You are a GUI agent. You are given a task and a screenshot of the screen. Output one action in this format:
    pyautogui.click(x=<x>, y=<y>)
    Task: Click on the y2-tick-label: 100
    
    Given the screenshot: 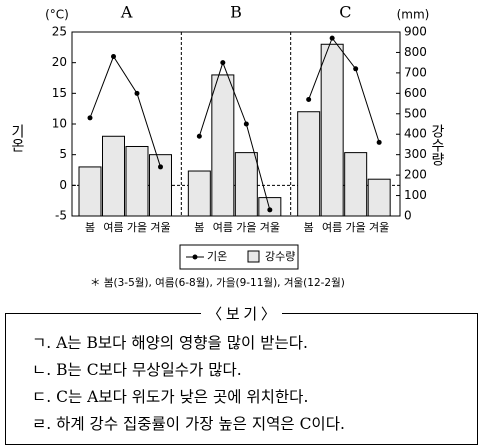 What is the action you would take?
    pyautogui.click(x=415, y=195)
    